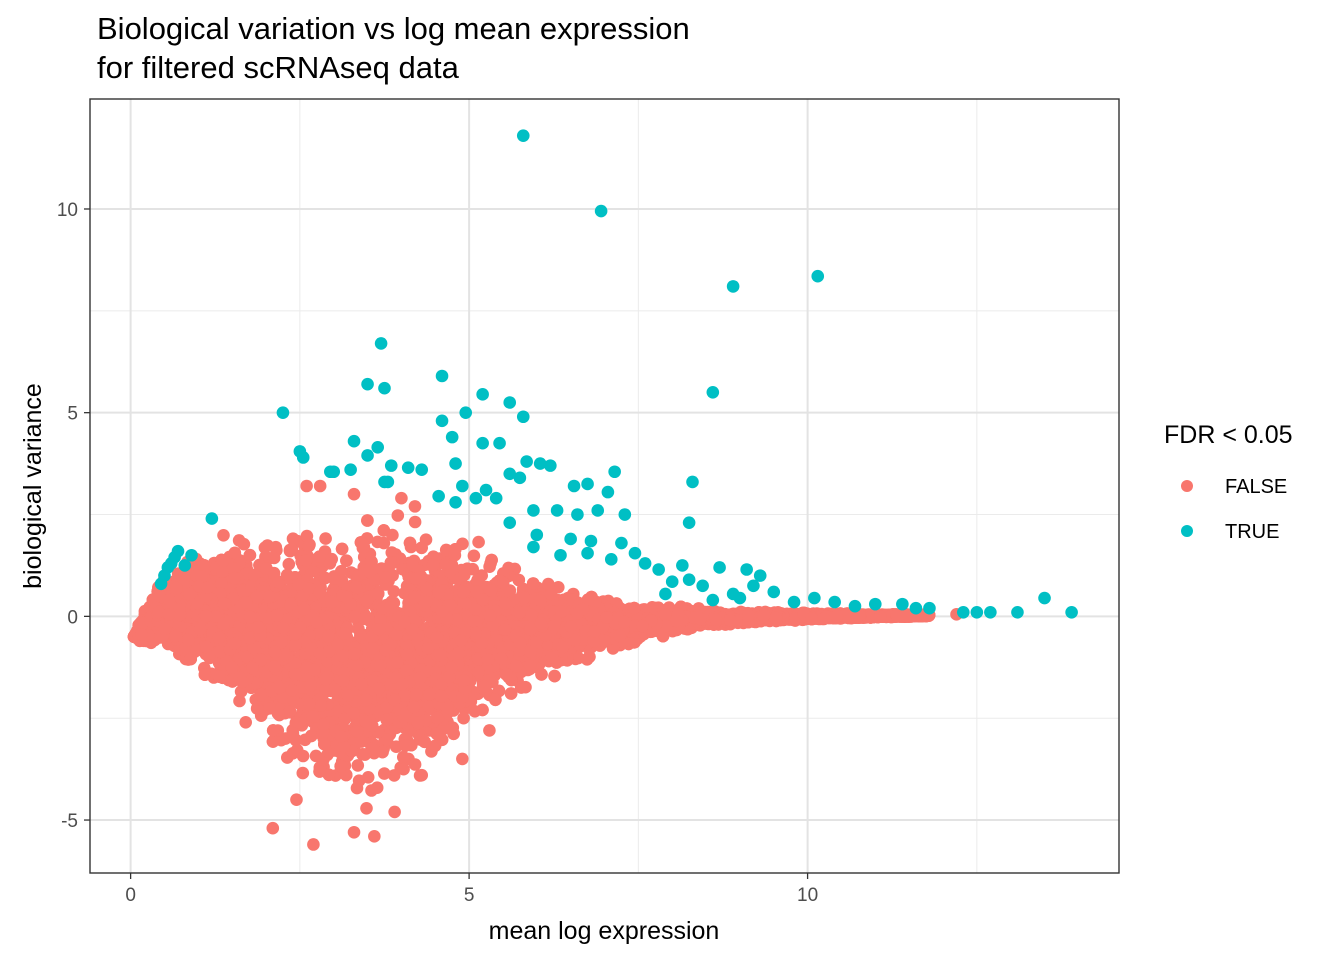 The width and height of the screenshot is (1344, 960). What do you see at coordinates (278, 67) in the screenshot?
I see `chart-title-line-2: for filtered scRNAseq data` at bounding box center [278, 67].